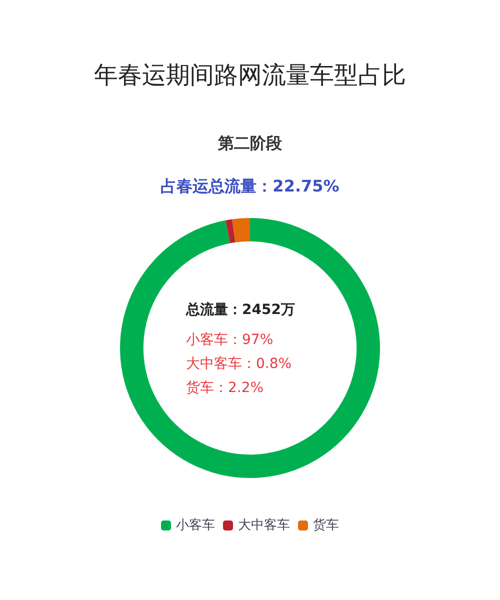 The width and height of the screenshot is (500, 600). What do you see at coordinates (264, 525) in the screenshot?
I see `legend-label: 大中客车` at bounding box center [264, 525].